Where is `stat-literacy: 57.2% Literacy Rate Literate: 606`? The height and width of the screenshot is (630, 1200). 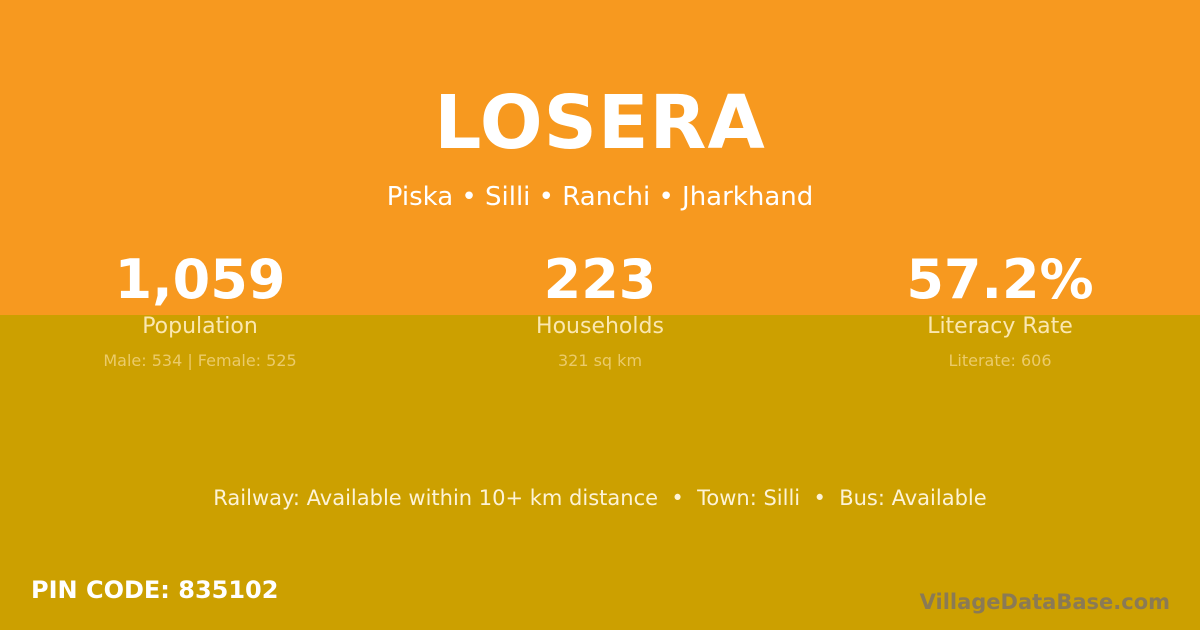 stat-literacy: 57.2% Literacy Rate Literate: 606 is located at coordinates (1000, 309).